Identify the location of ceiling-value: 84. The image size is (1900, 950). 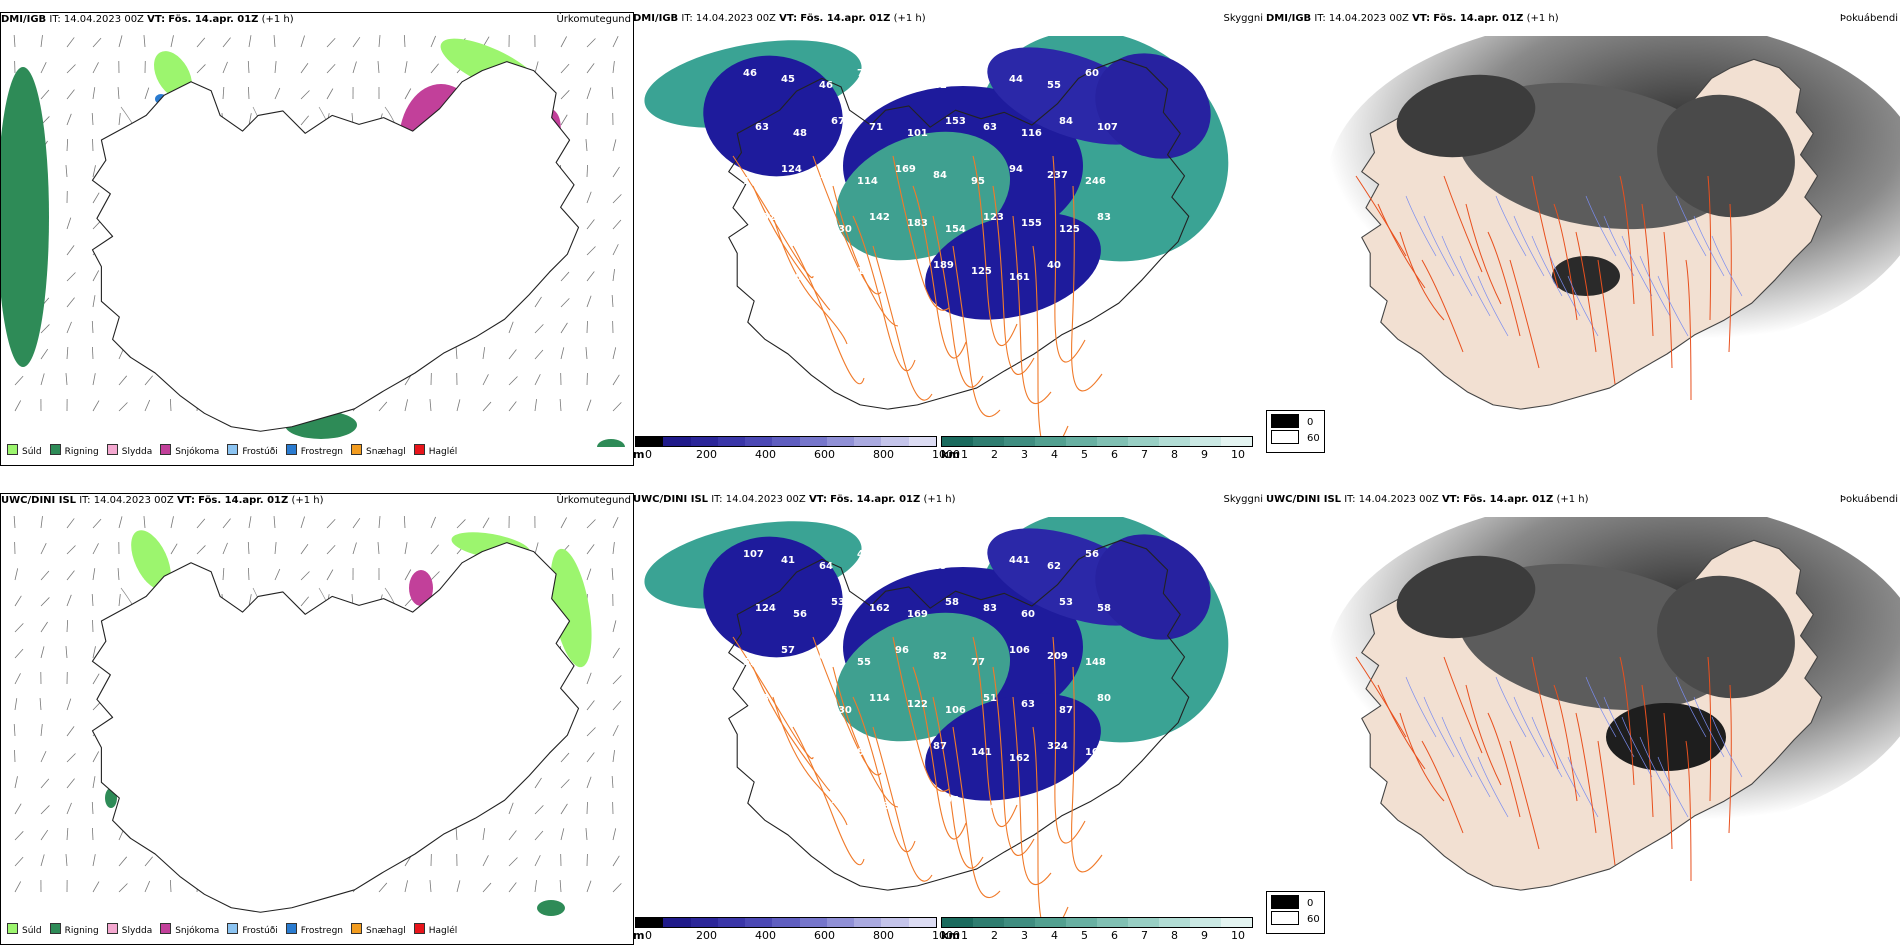
(940, 175).